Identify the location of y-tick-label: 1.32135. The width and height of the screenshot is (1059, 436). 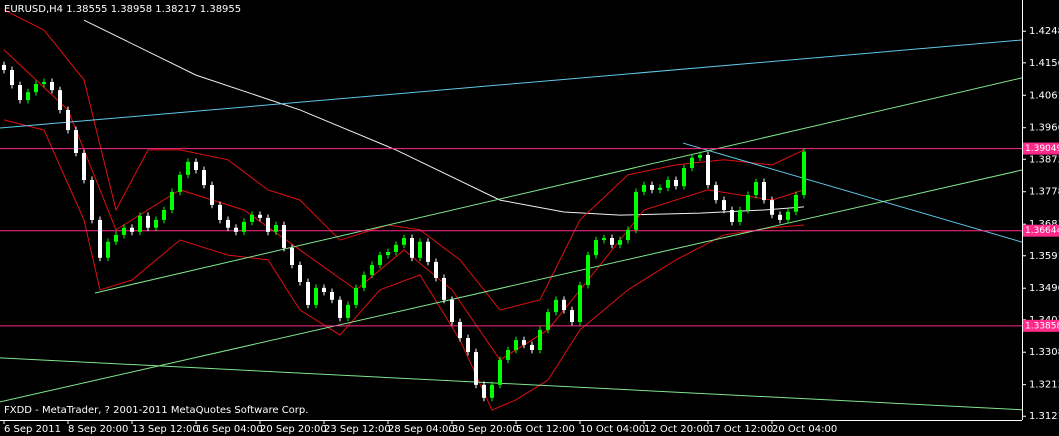
(1044, 385).